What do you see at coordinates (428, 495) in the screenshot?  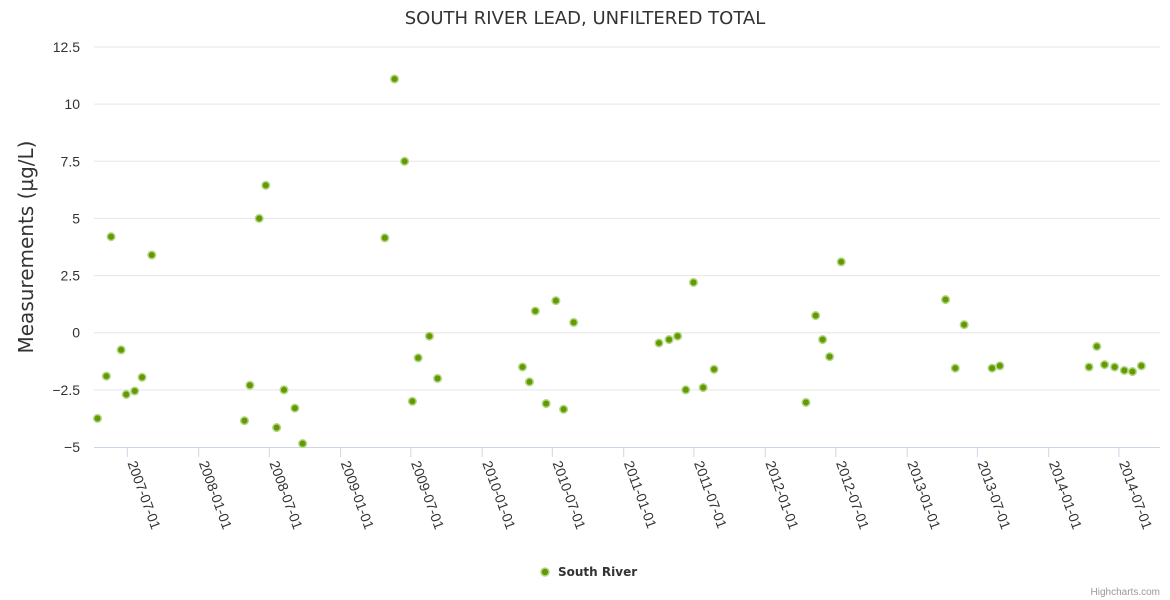 I see `x-tick-label: 2009-07-01` at bounding box center [428, 495].